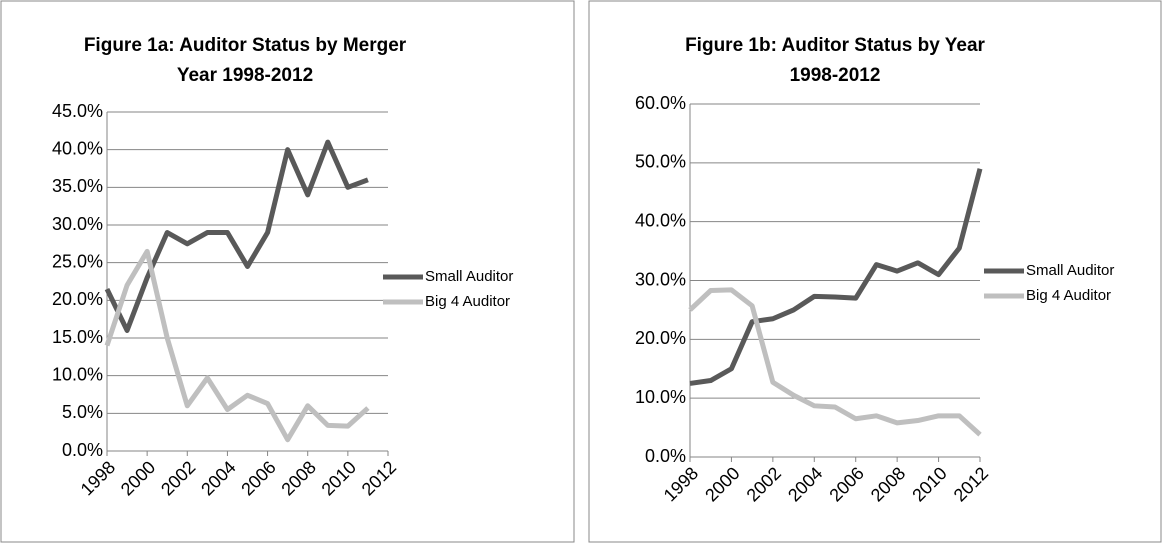 This screenshot has width=1163, height=543. What do you see at coordinates (245, 45) in the screenshot?
I see `chart-title: Figure 1a: Auditor Status by Merger` at bounding box center [245, 45].